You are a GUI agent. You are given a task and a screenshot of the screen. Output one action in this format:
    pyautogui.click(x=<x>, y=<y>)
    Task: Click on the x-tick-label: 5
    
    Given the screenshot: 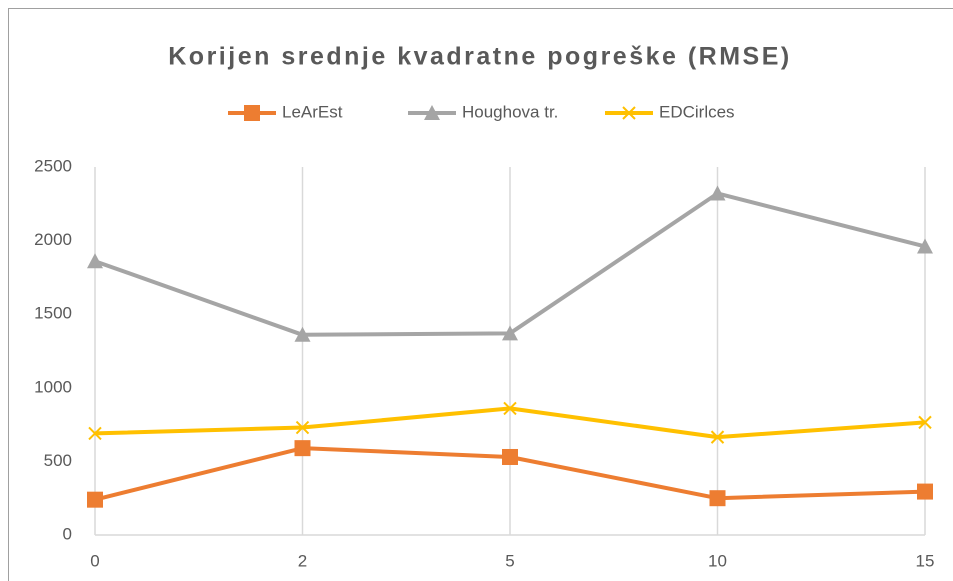 What is the action you would take?
    pyautogui.click(x=509, y=560)
    